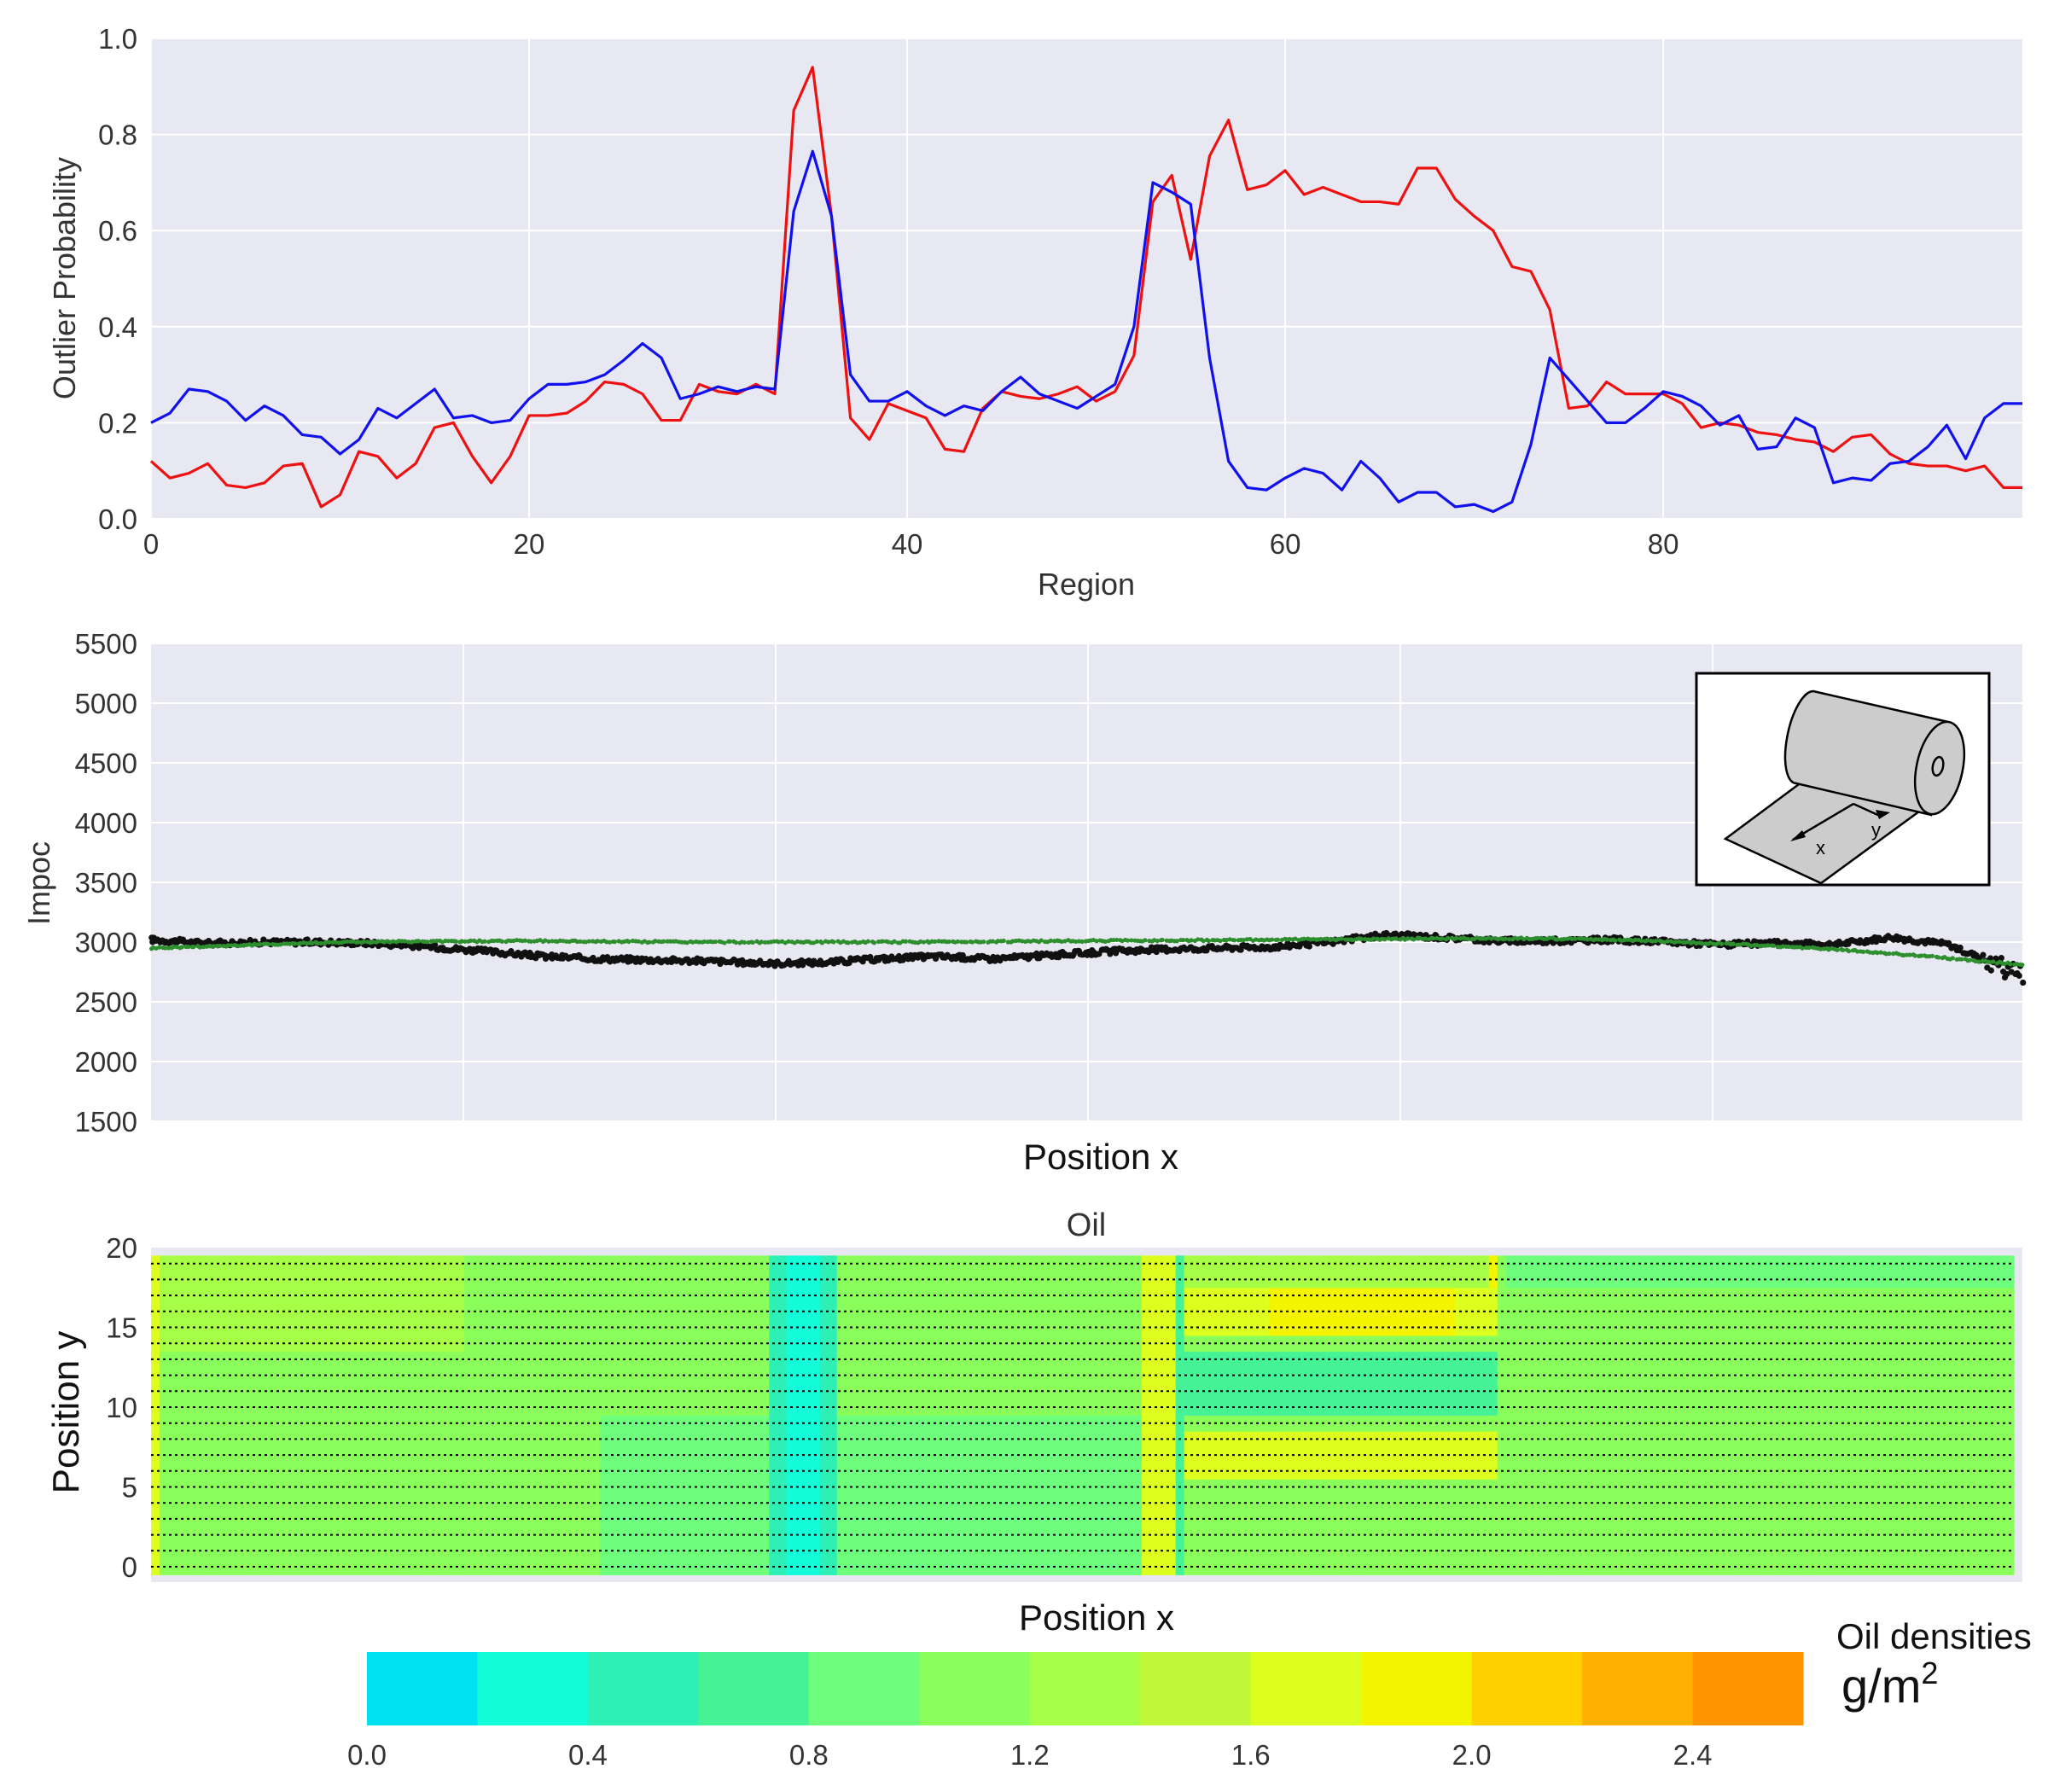 This screenshot has width=2048, height=1792. Describe the element at coordinates (1663, 544) in the screenshot. I see `x-tick-label: 80` at that location.